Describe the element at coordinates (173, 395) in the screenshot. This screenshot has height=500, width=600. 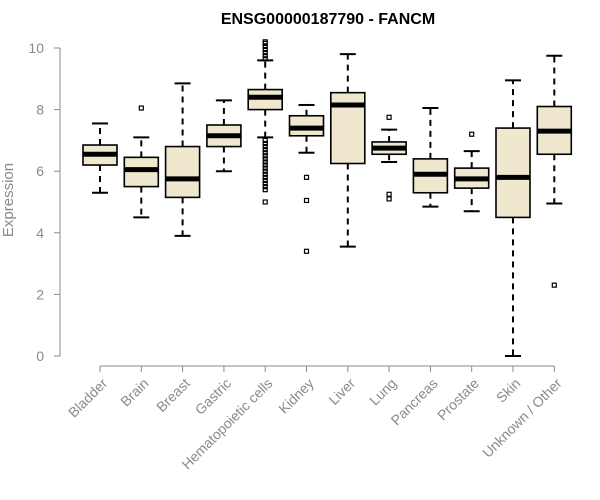
I see `x-tick-label: Breast` at that location.